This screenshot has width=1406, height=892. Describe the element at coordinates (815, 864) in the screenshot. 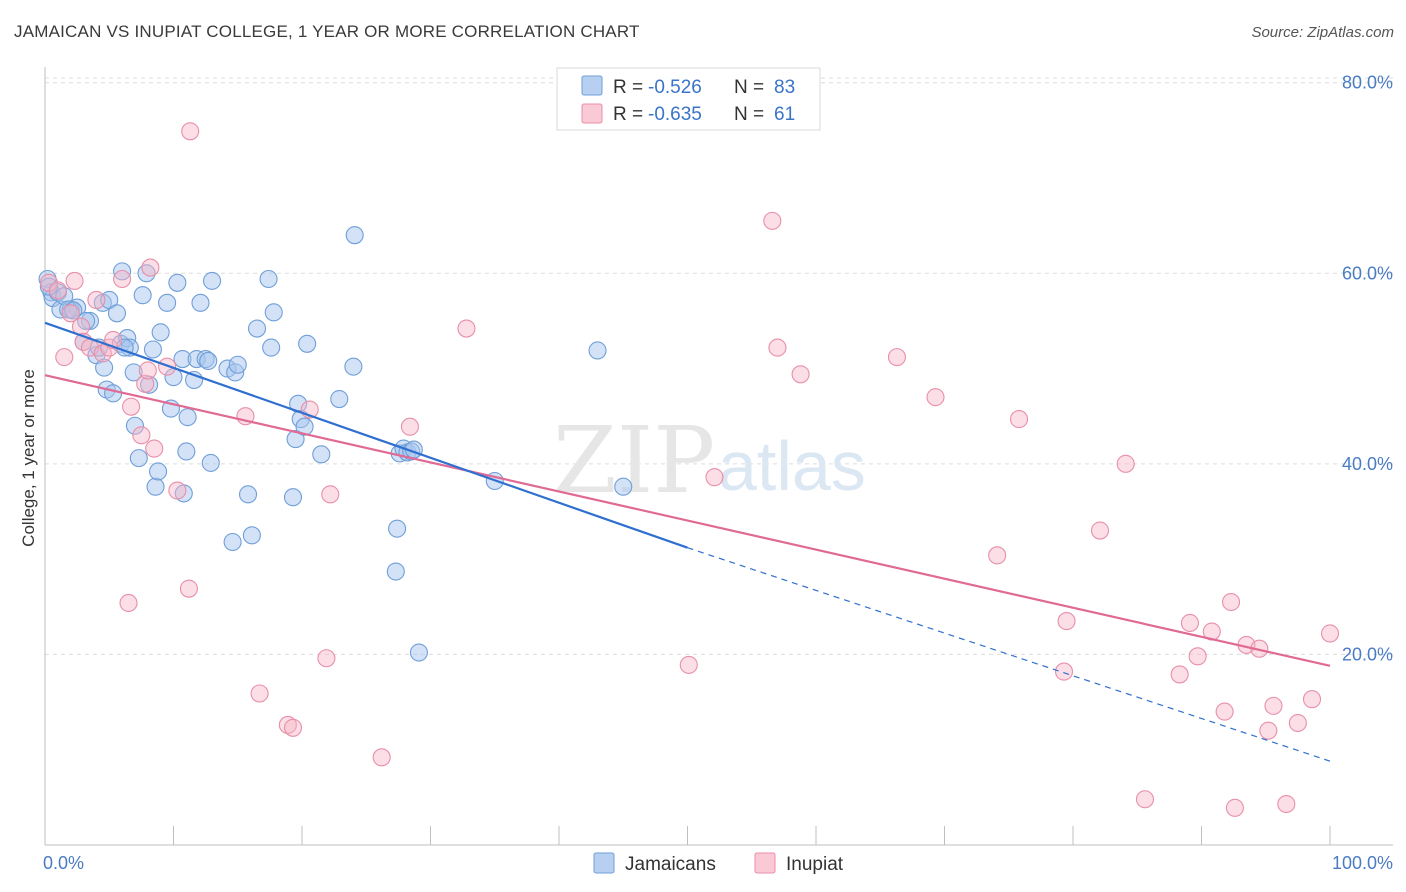

I see `legend-bottom-inupiat-label: Inupiat` at that location.